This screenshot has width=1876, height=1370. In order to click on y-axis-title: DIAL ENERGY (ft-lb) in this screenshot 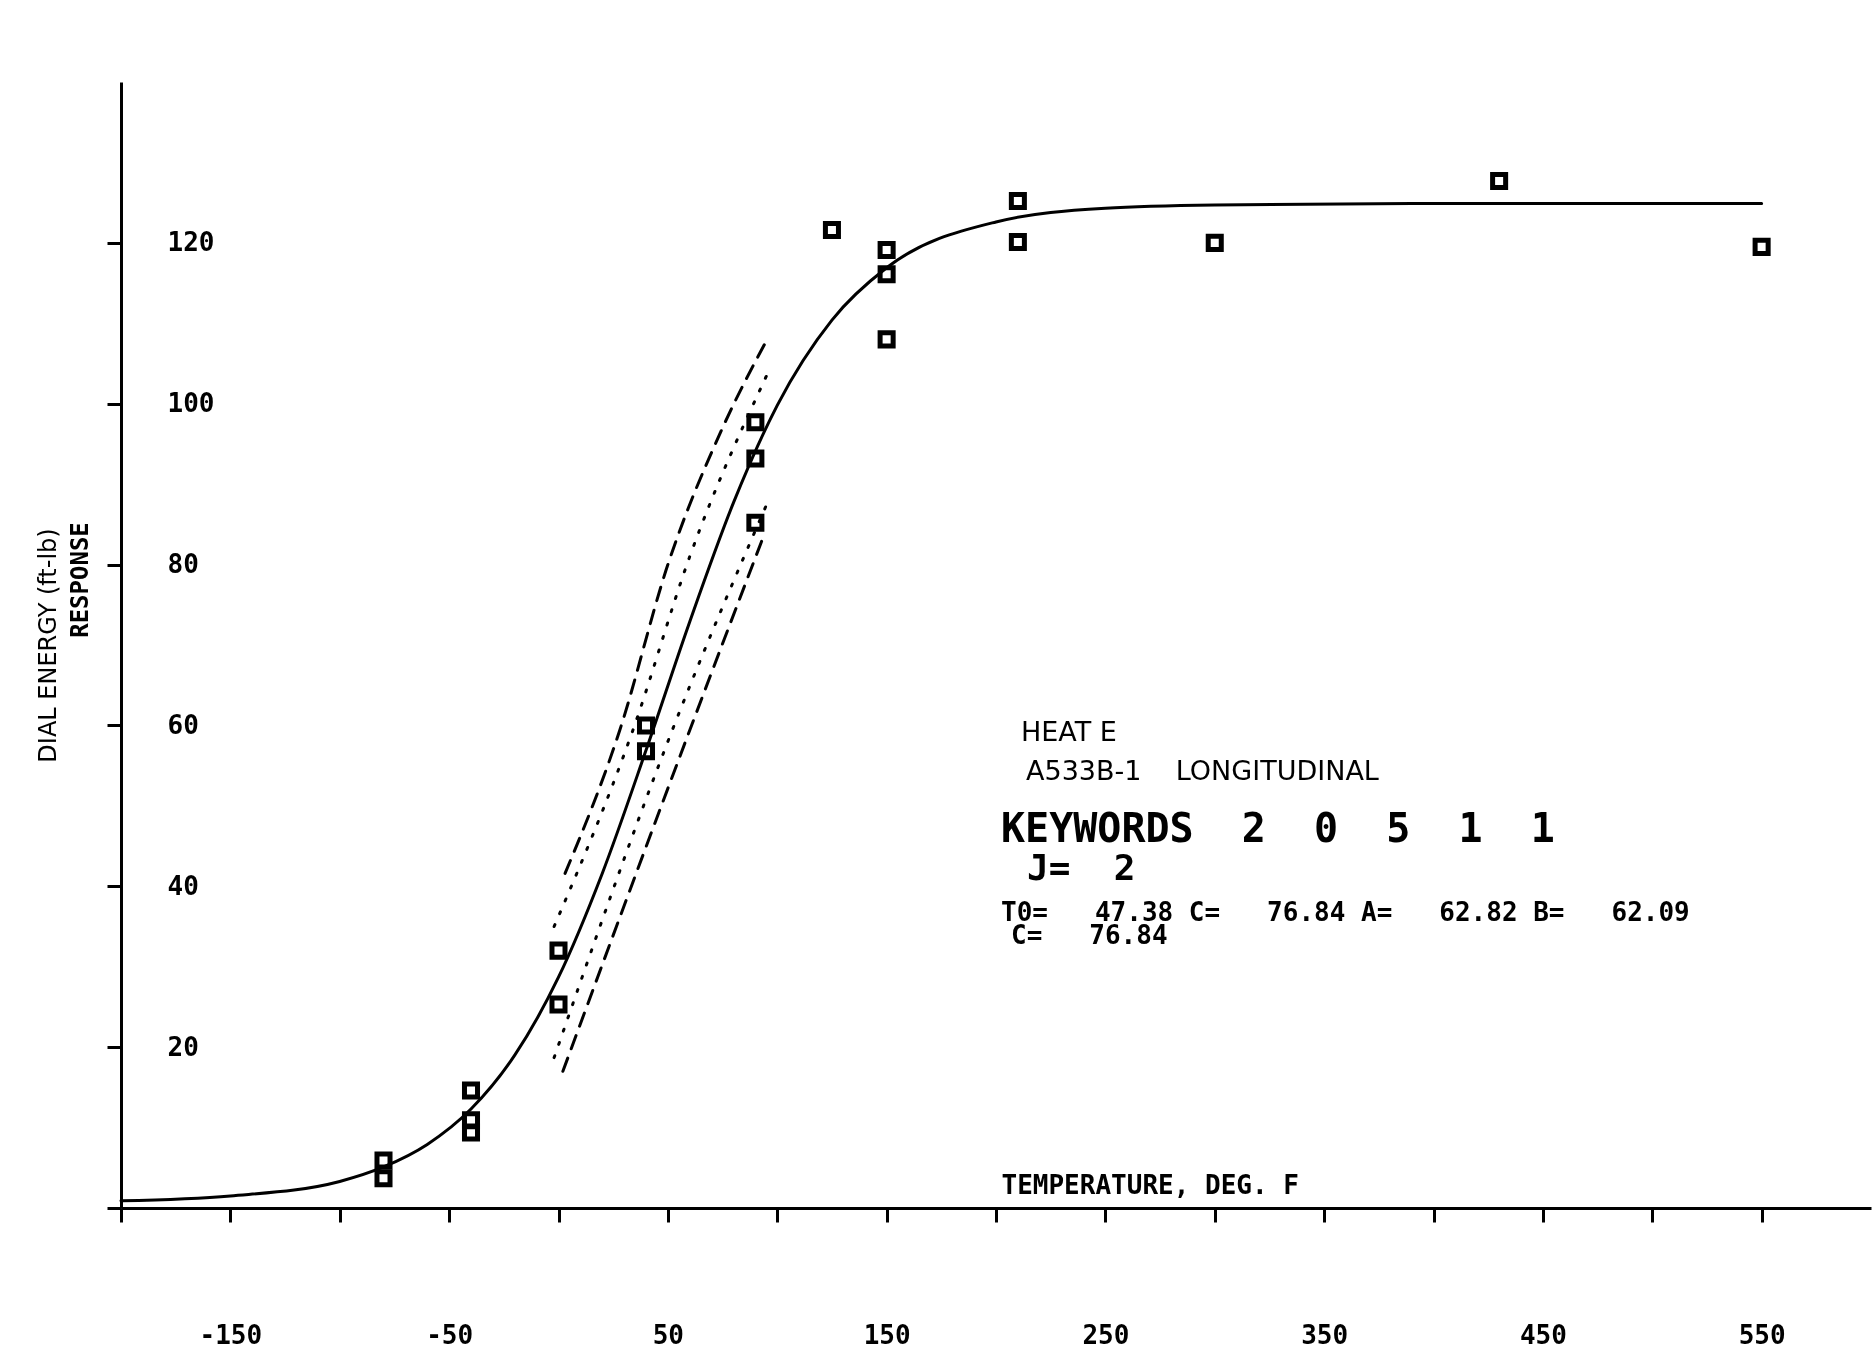, I will do `click(48, 645)`.